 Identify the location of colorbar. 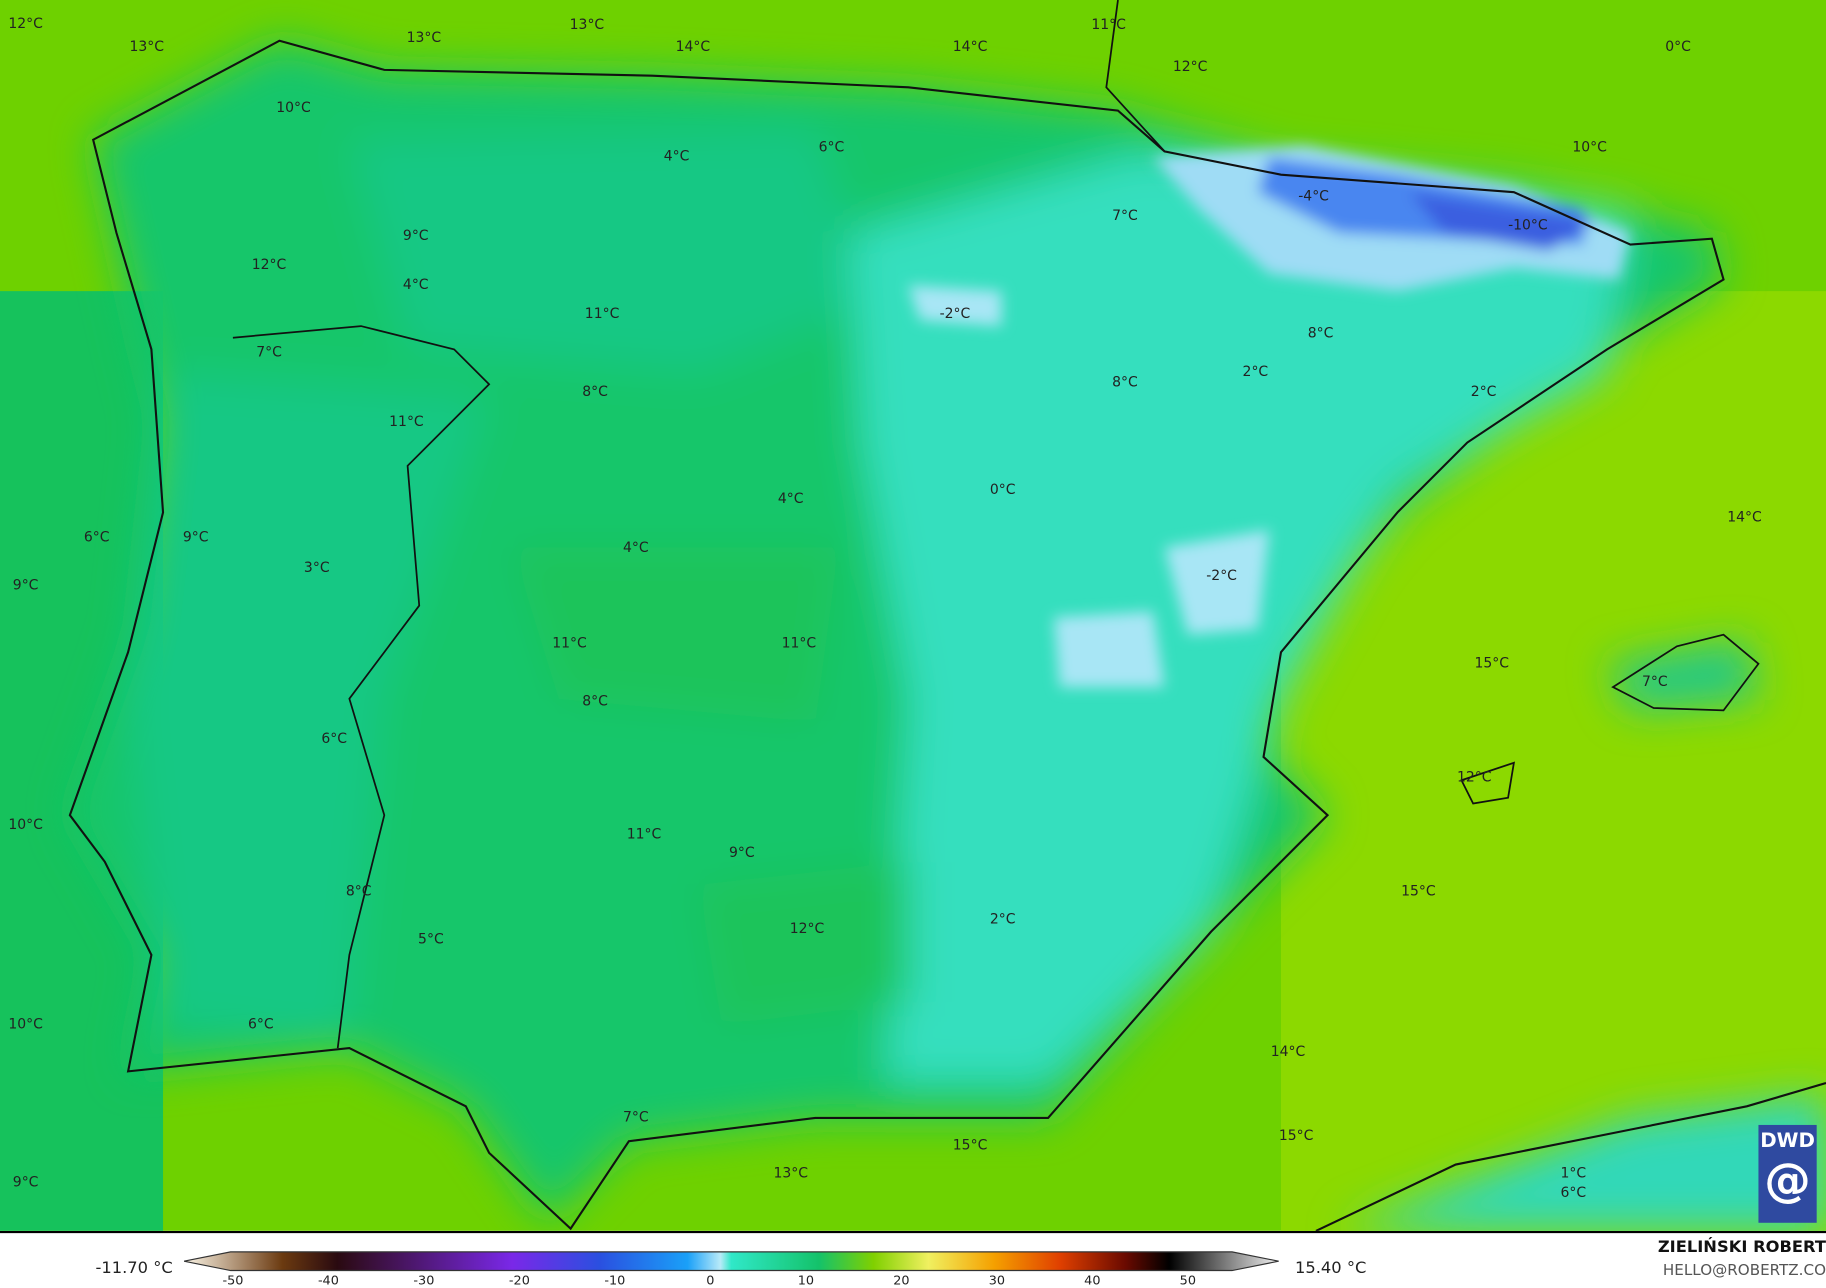
(731, 1261).